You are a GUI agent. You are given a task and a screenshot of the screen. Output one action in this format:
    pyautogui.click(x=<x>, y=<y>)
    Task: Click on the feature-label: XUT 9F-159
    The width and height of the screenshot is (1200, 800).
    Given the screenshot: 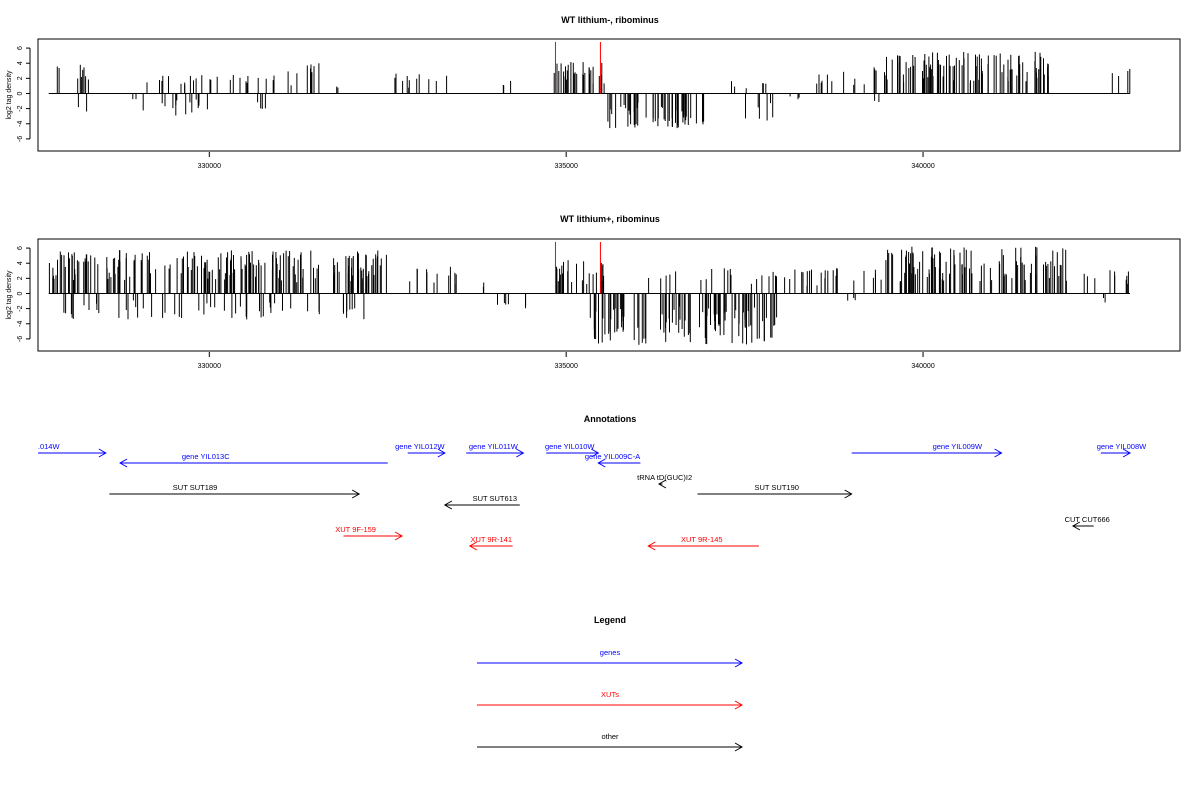 What is the action you would take?
    pyautogui.click(x=355, y=529)
    